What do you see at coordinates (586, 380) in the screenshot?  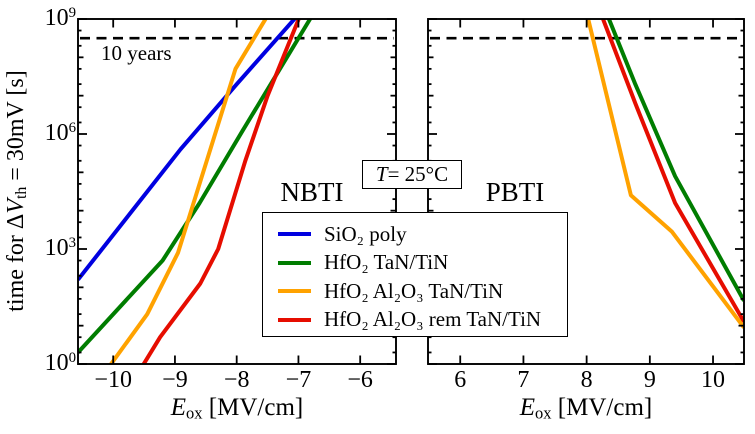 I see `x-tick-label: 8` at bounding box center [586, 380].